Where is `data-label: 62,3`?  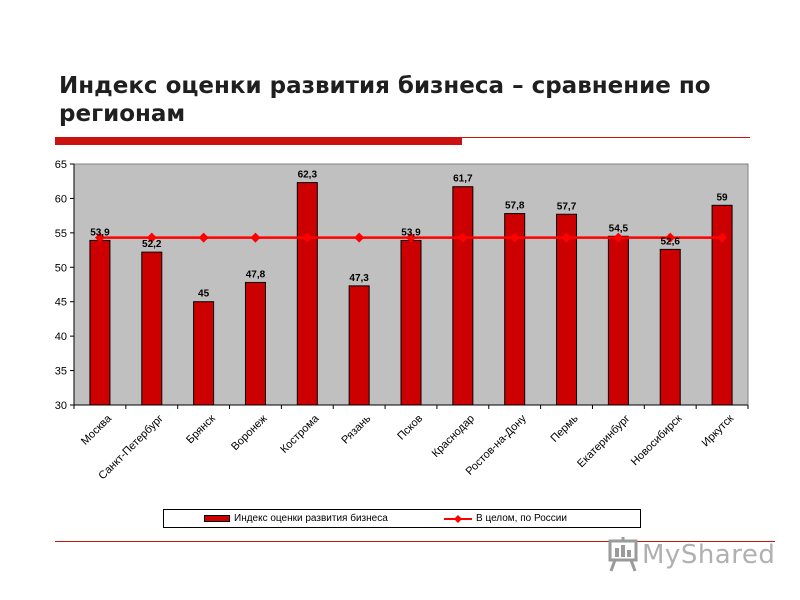
data-label: 62,3 is located at coordinates (308, 175).